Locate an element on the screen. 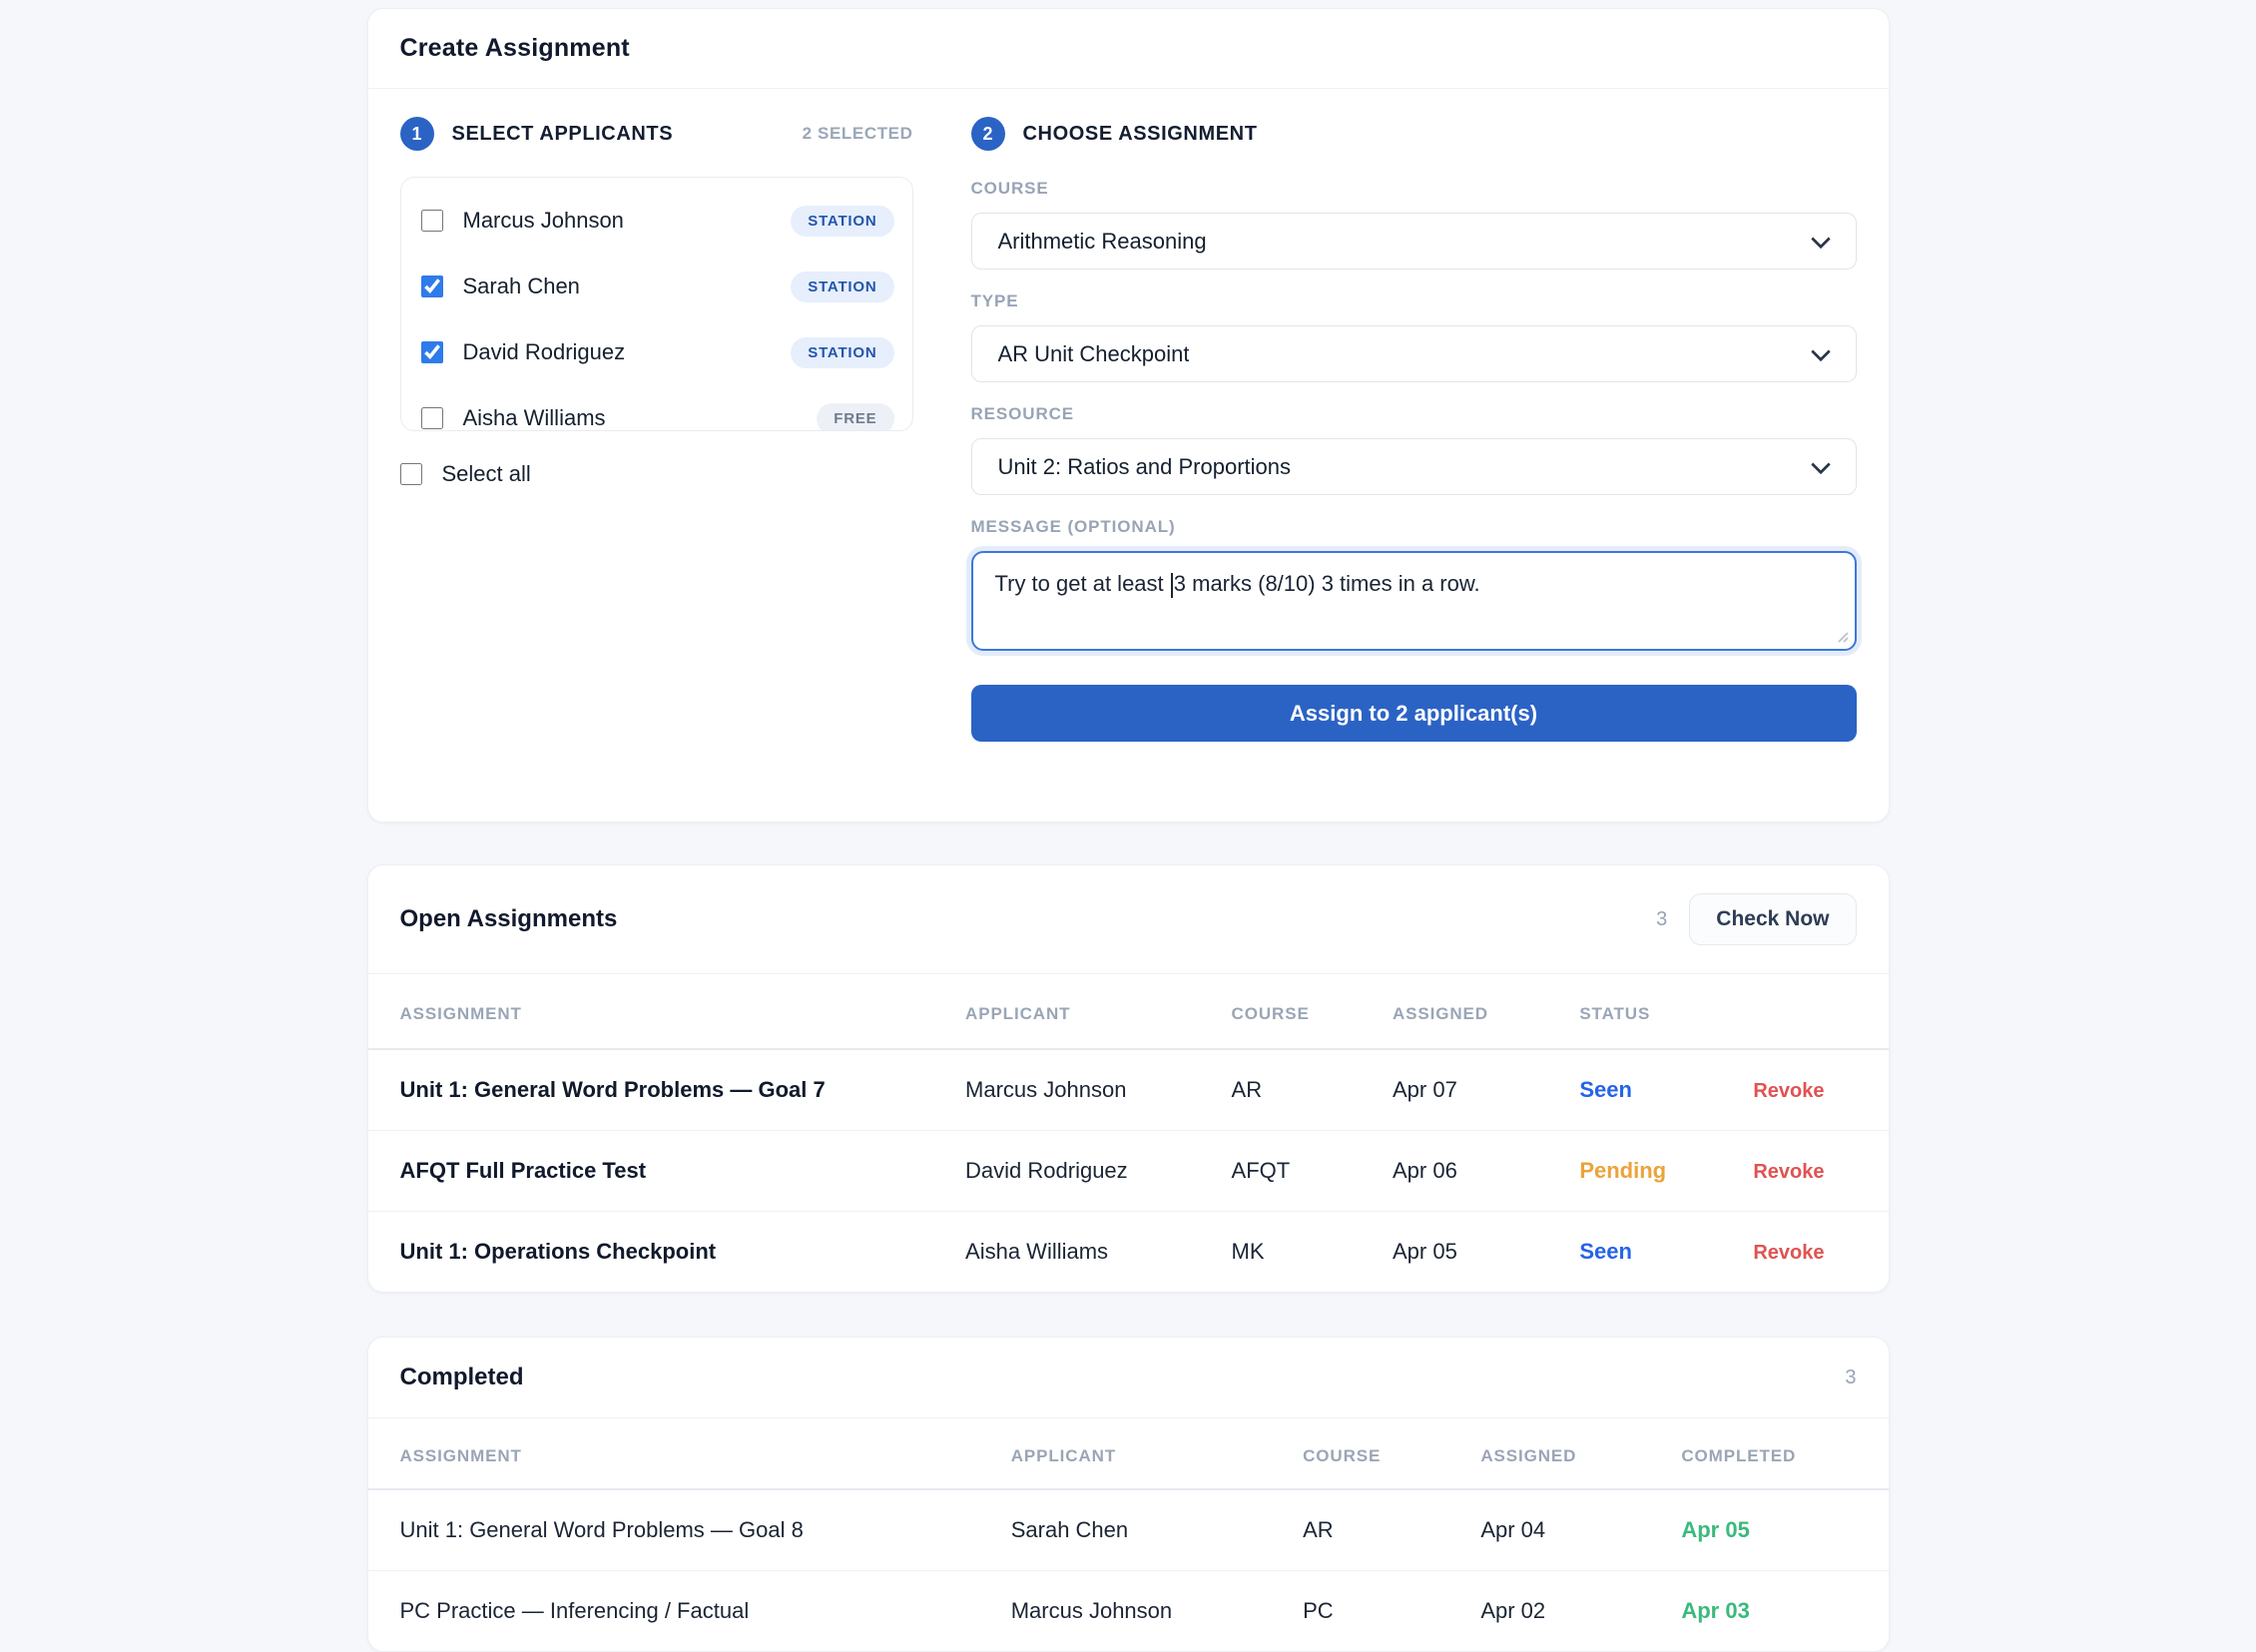 The image size is (2256, 1652). assign-button: Assign to 2 applicant(s) is located at coordinates (1413, 713).